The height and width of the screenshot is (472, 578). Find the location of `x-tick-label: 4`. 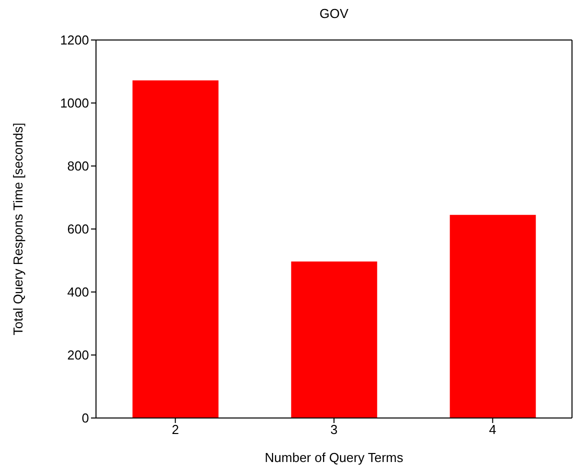

x-tick-label: 4 is located at coordinates (492, 430).